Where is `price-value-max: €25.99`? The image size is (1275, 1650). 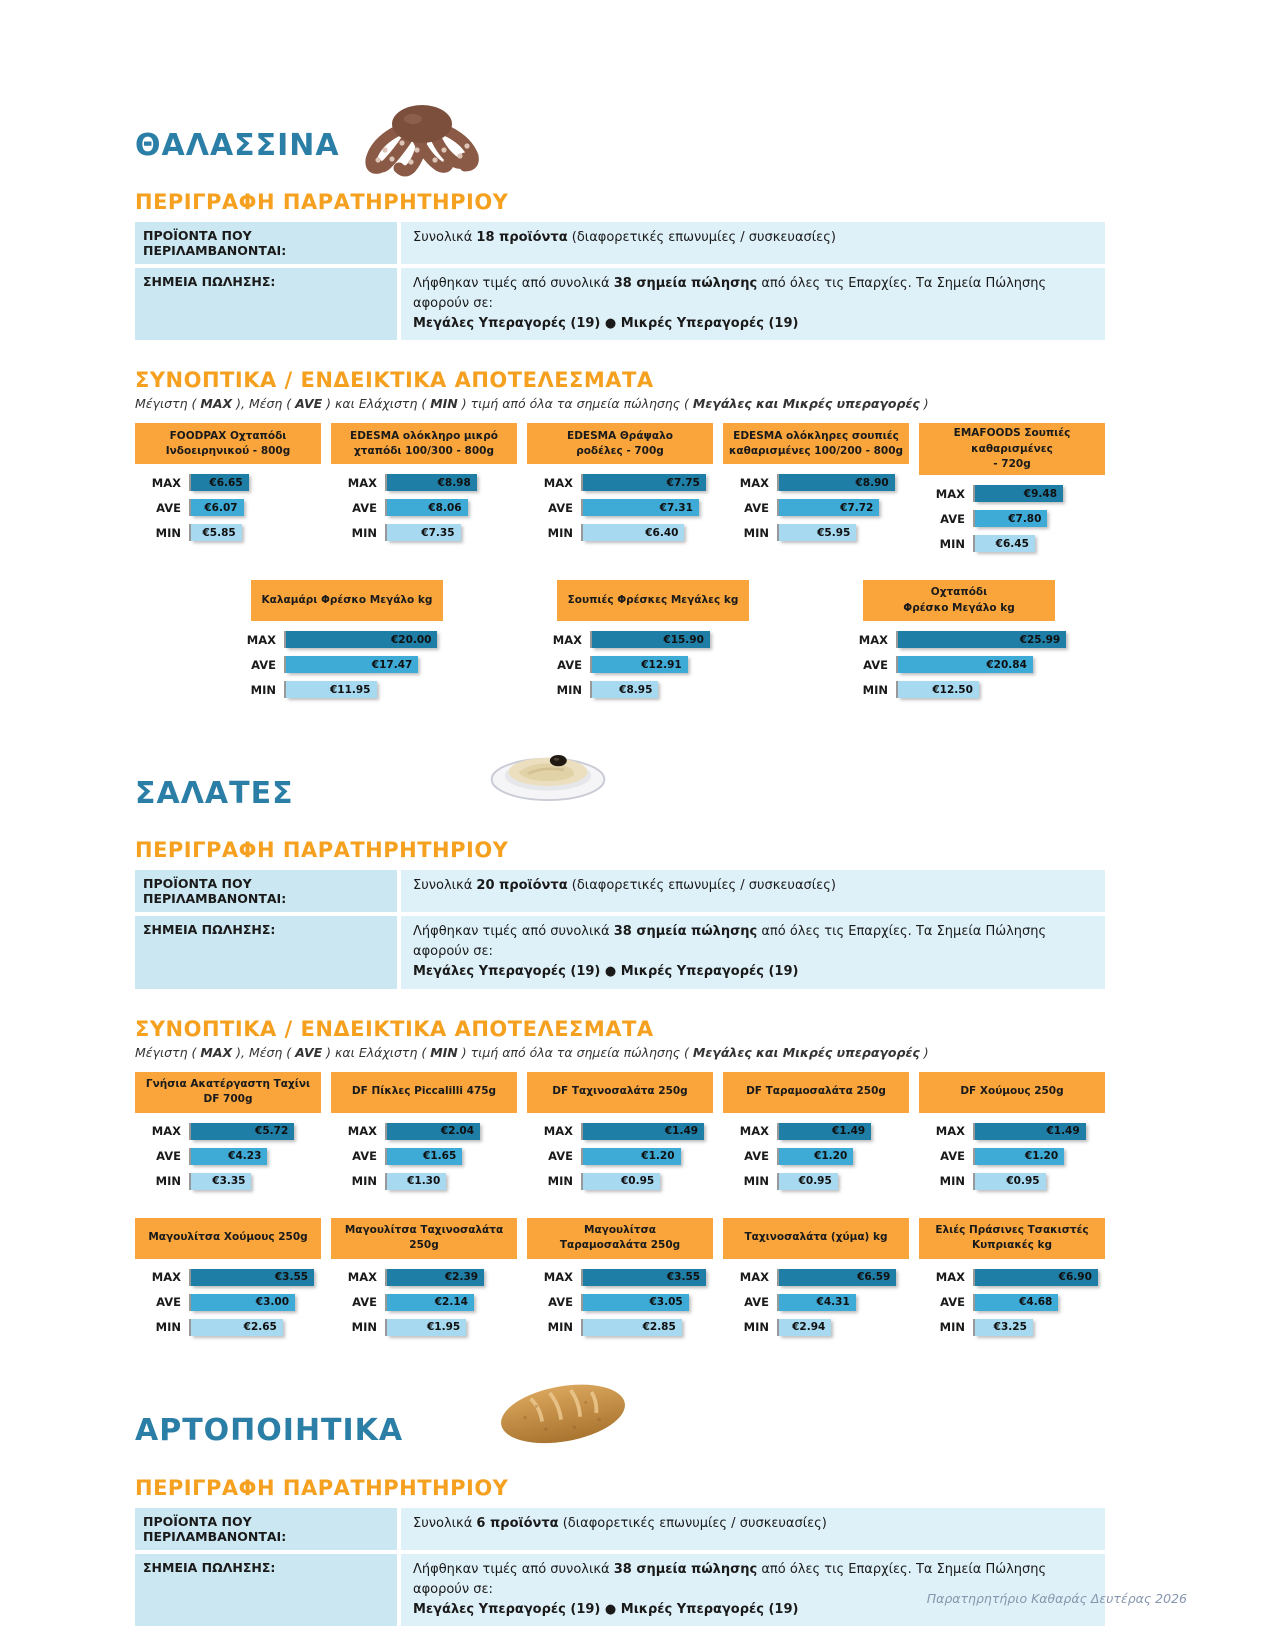
price-value-max: €25.99 is located at coordinates (1040, 639).